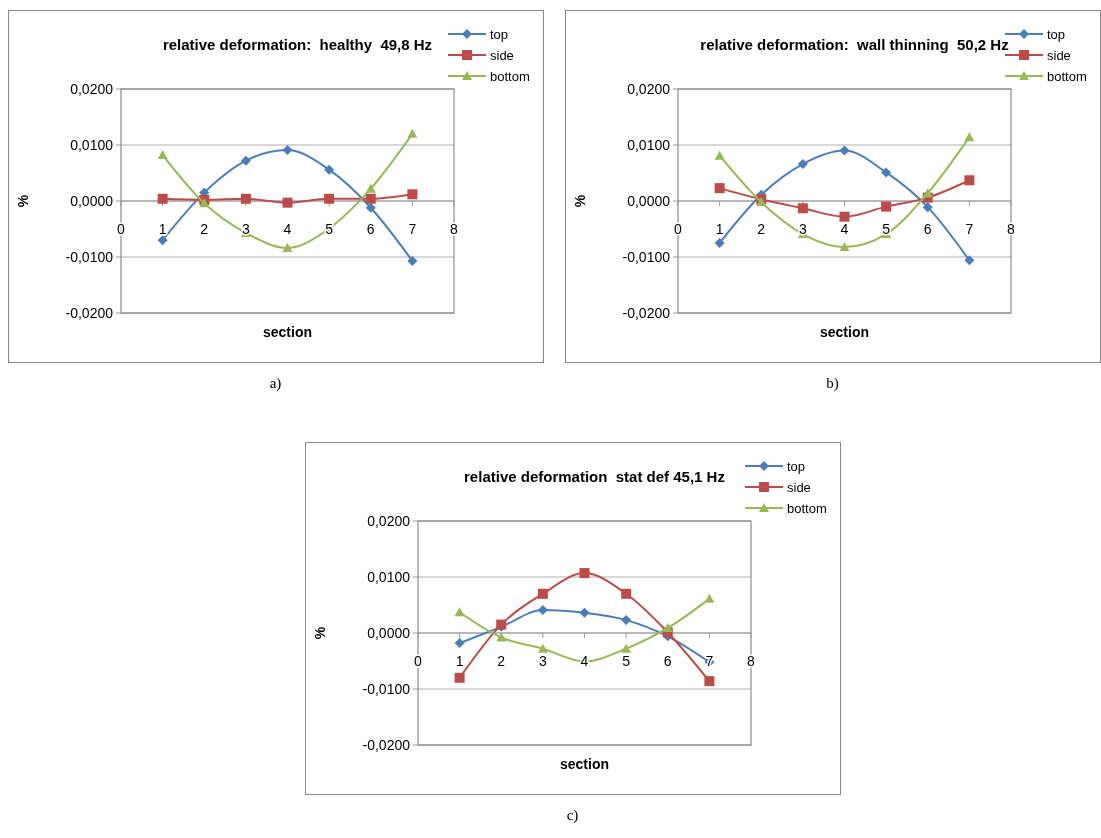 The width and height of the screenshot is (1101, 838). What do you see at coordinates (854, 44) in the screenshot?
I see `chart-title: relative deformation: wall thinning 50,2 Hz` at bounding box center [854, 44].